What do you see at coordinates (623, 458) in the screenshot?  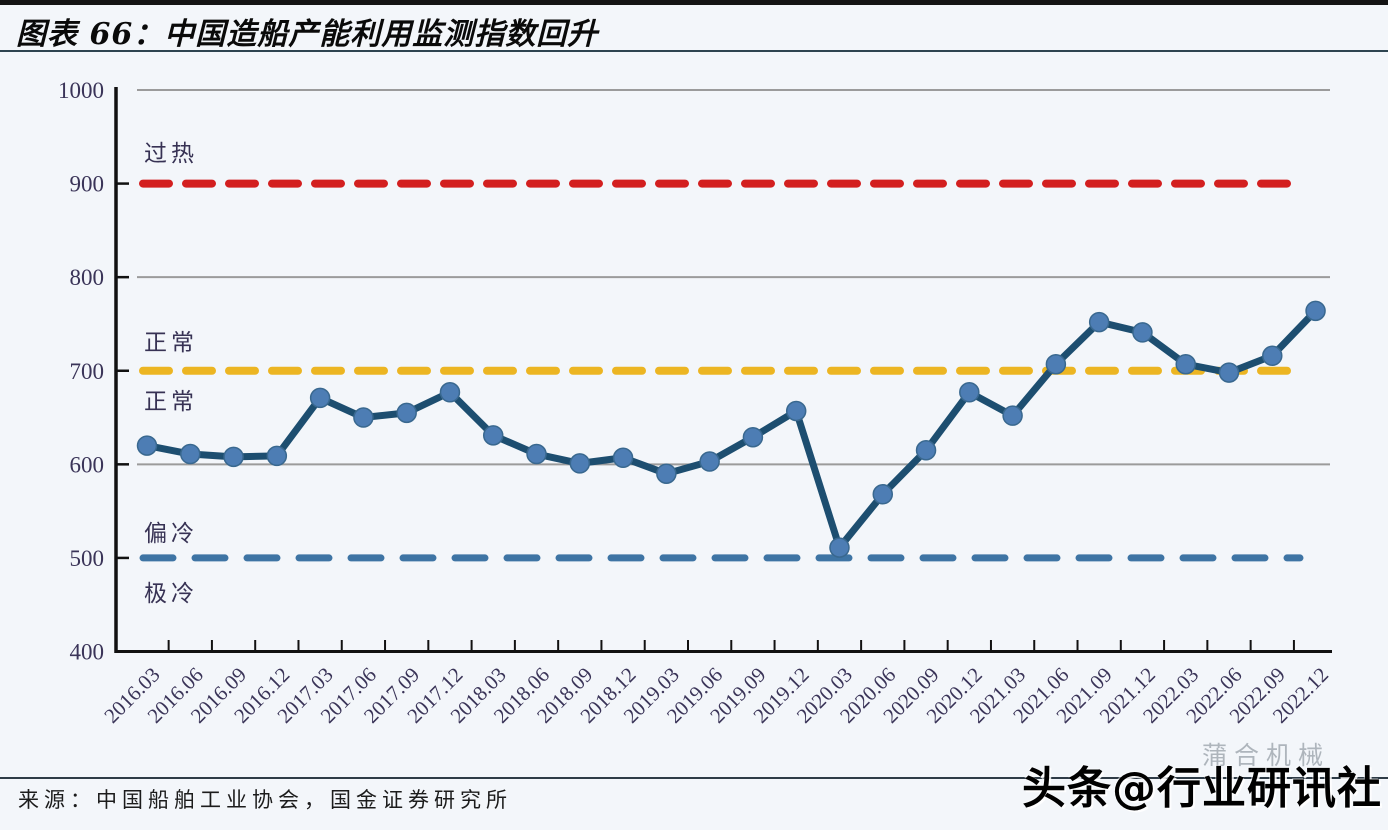 I see `data-point-2018.12` at bounding box center [623, 458].